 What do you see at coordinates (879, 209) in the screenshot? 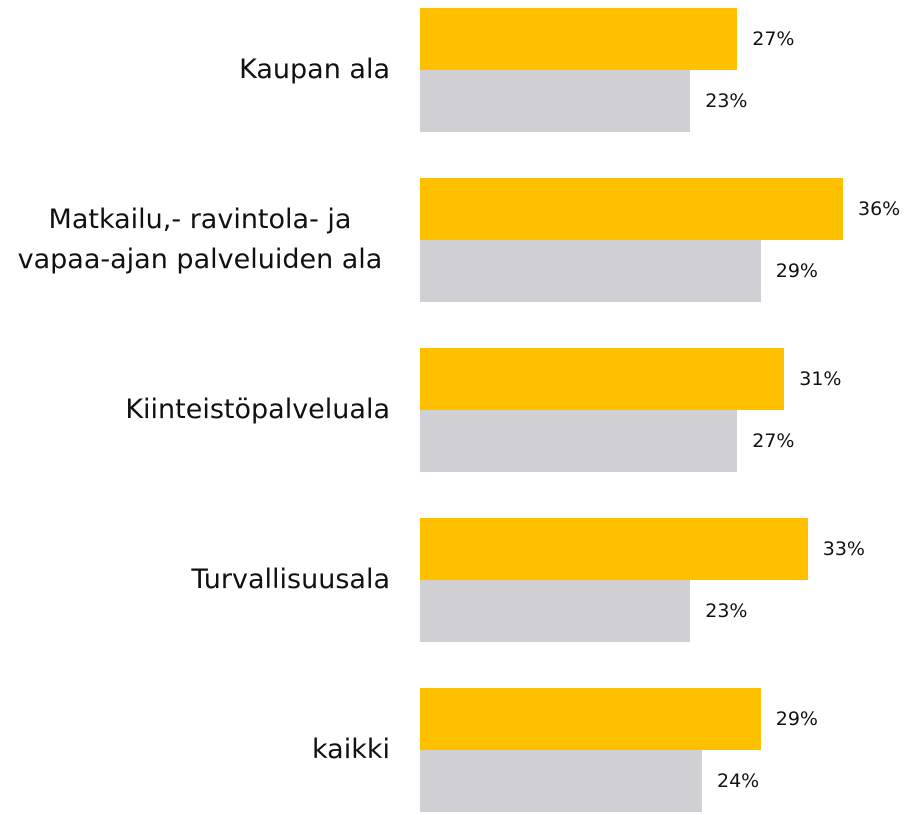
I see `value-label: 36%` at bounding box center [879, 209].